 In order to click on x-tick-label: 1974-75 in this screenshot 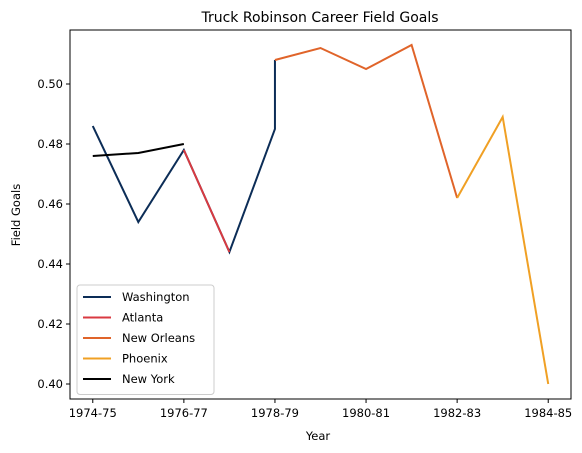, I will do `click(93, 413)`.